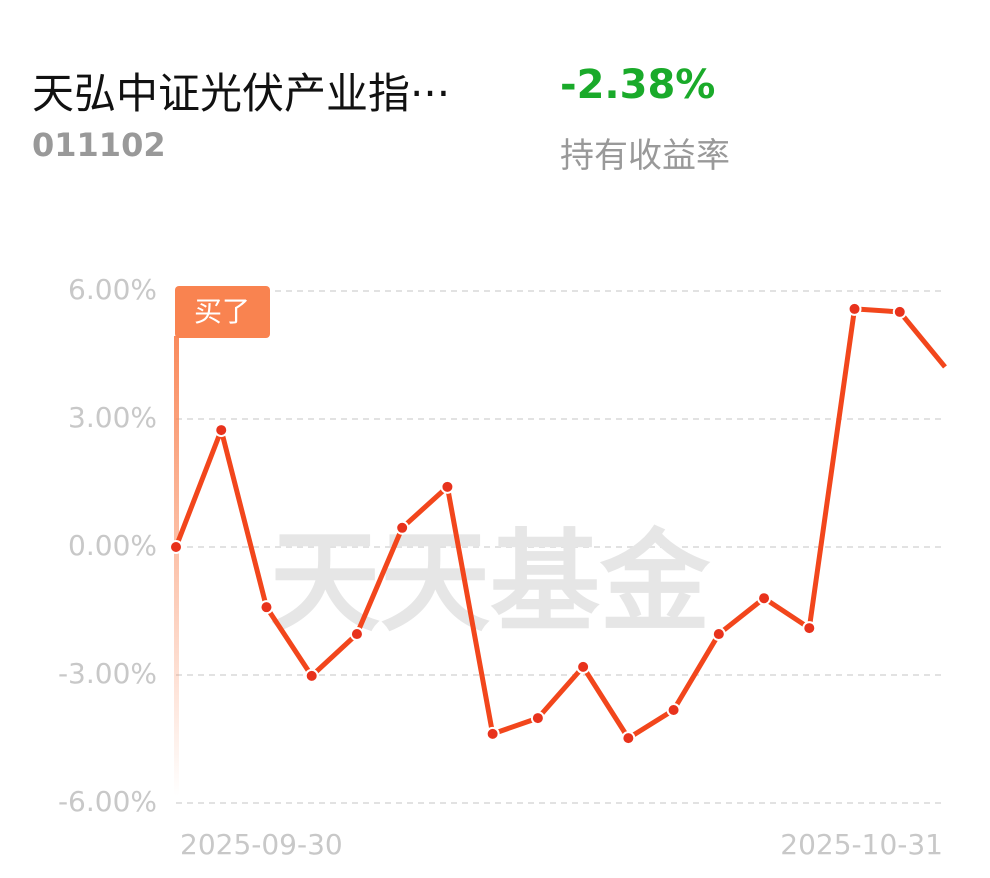 Image resolution: width=990 pixels, height=878 pixels. Describe the element at coordinates (112, 417) in the screenshot. I see `y-tick-label: 3.00%` at that location.